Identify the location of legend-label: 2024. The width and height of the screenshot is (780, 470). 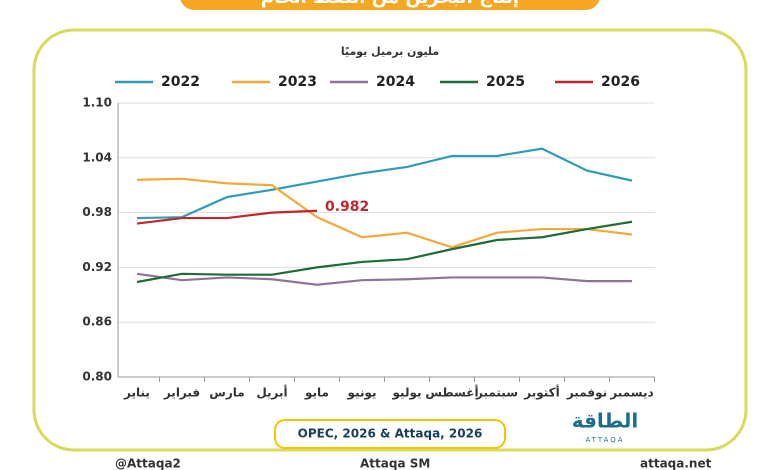
(395, 82).